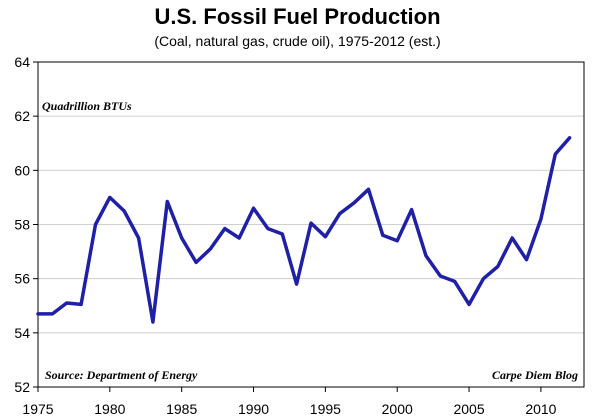 The height and width of the screenshot is (420, 595). Describe the element at coordinates (468, 409) in the screenshot. I see `x-tick-label: 2005` at that location.